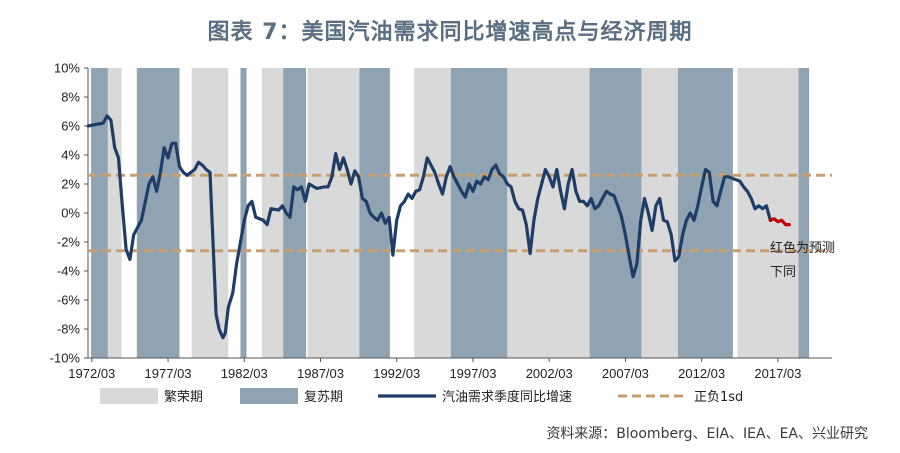 Image resolution: width=900 pixels, height=453 pixels. Describe the element at coordinates (472, 373) in the screenshot. I see `x-tick-label: 1997/03` at that location.